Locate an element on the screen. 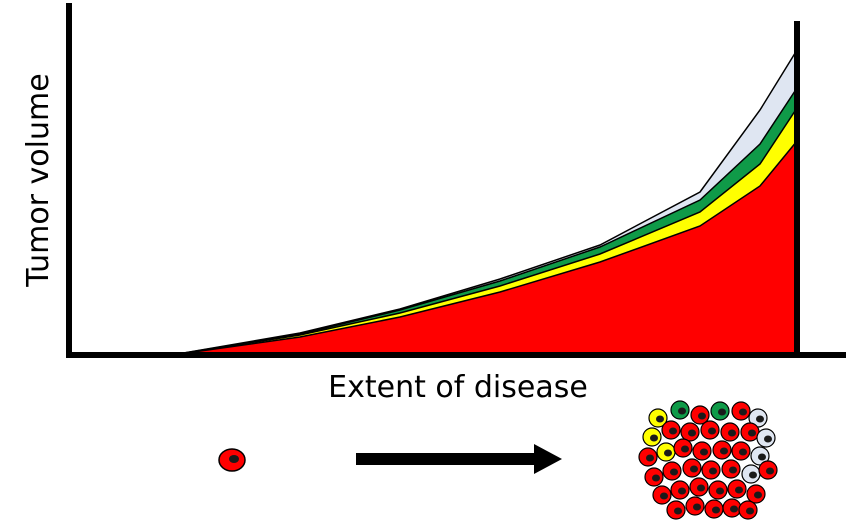 This screenshot has height=524, width=850. x-axis-label: Extent of disease is located at coordinates (458, 387).